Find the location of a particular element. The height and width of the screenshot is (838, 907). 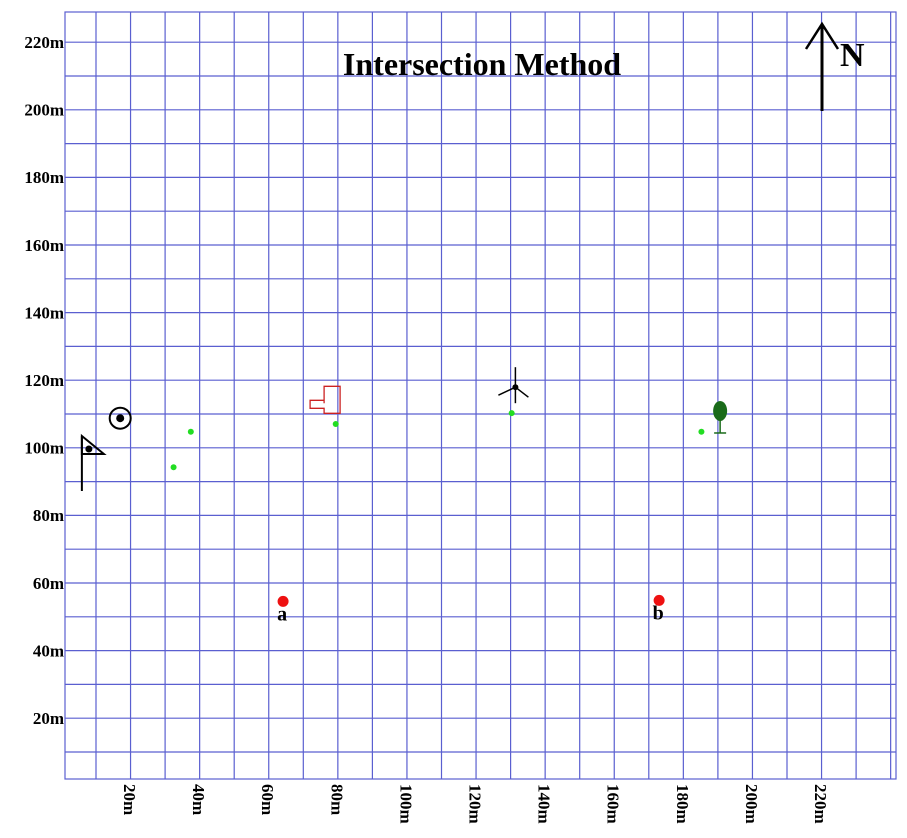

landmarks is located at coordinates (404, 429).